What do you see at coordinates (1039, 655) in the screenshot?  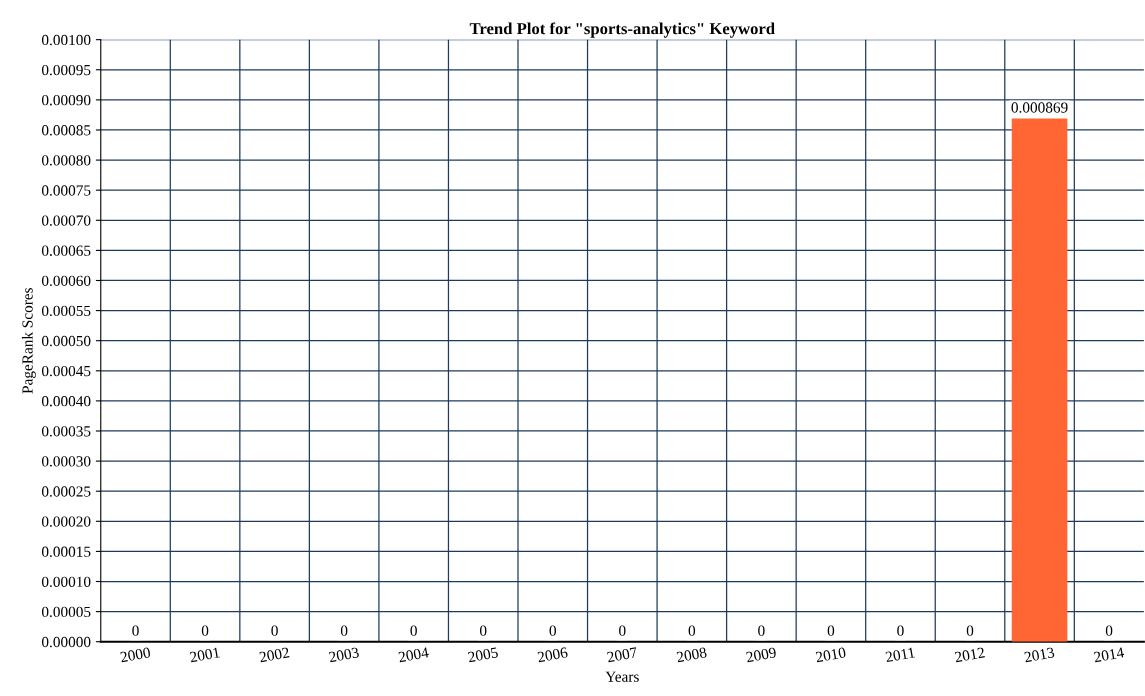 I see `x-tick-label: 2013` at bounding box center [1039, 655].